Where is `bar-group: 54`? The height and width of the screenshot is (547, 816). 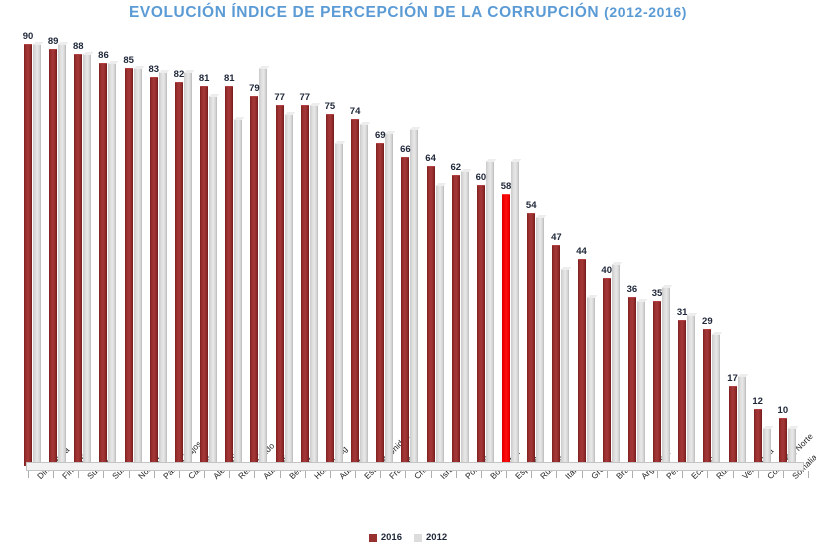
bar-group: 54 is located at coordinates (539, 244).